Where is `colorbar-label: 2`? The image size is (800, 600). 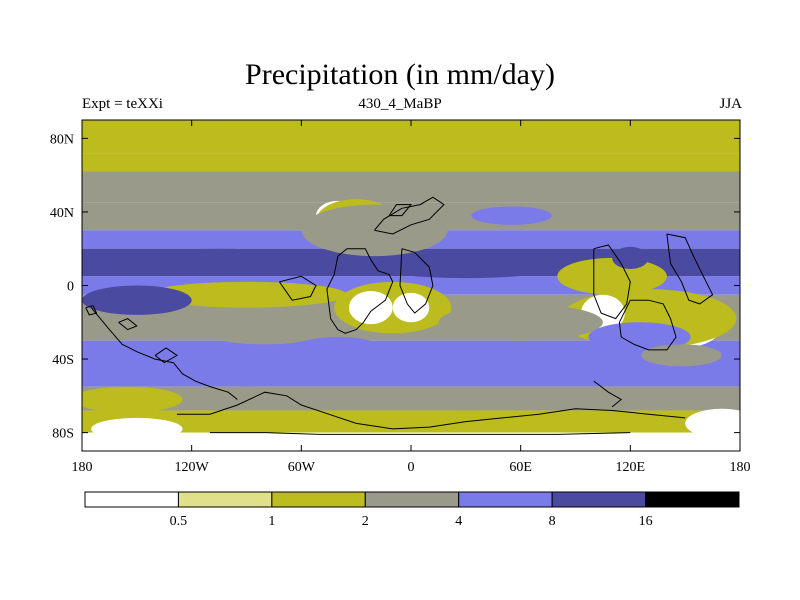 colorbar-label: 2 is located at coordinates (365, 521).